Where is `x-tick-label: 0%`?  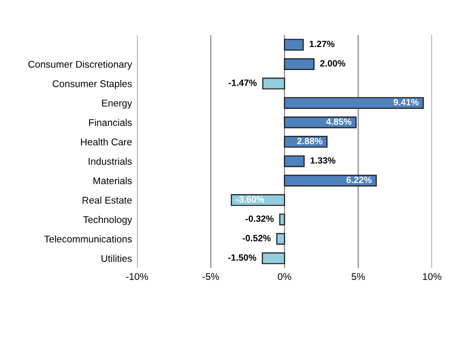 x-tick-label: 0% is located at coordinates (285, 276).